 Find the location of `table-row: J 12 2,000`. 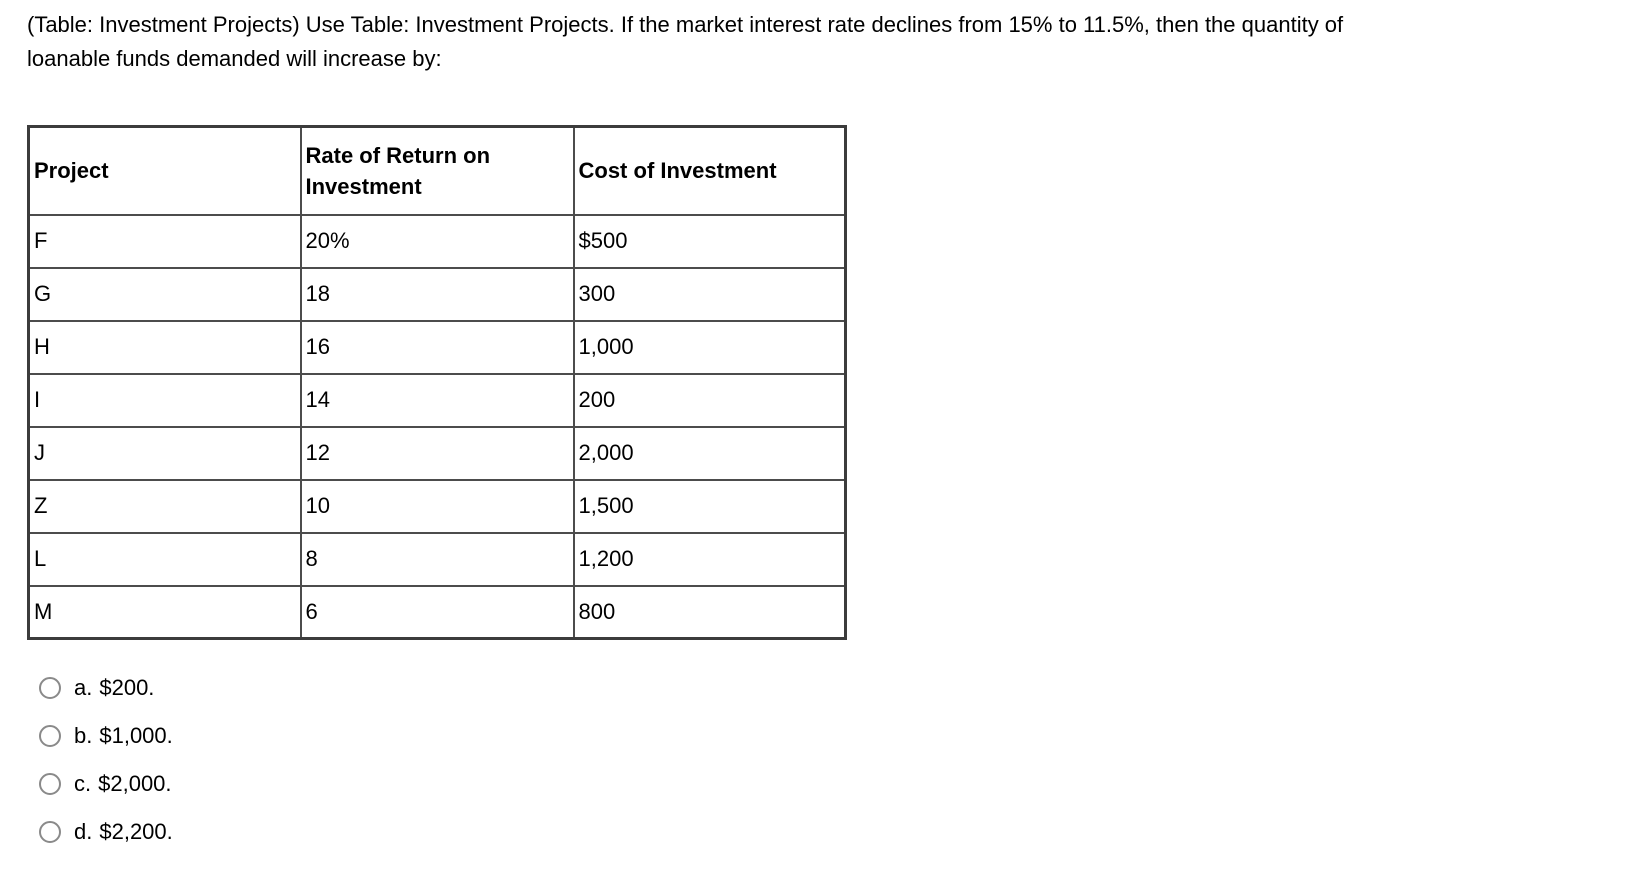

table-row: J 12 2,000 is located at coordinates (437, 453).